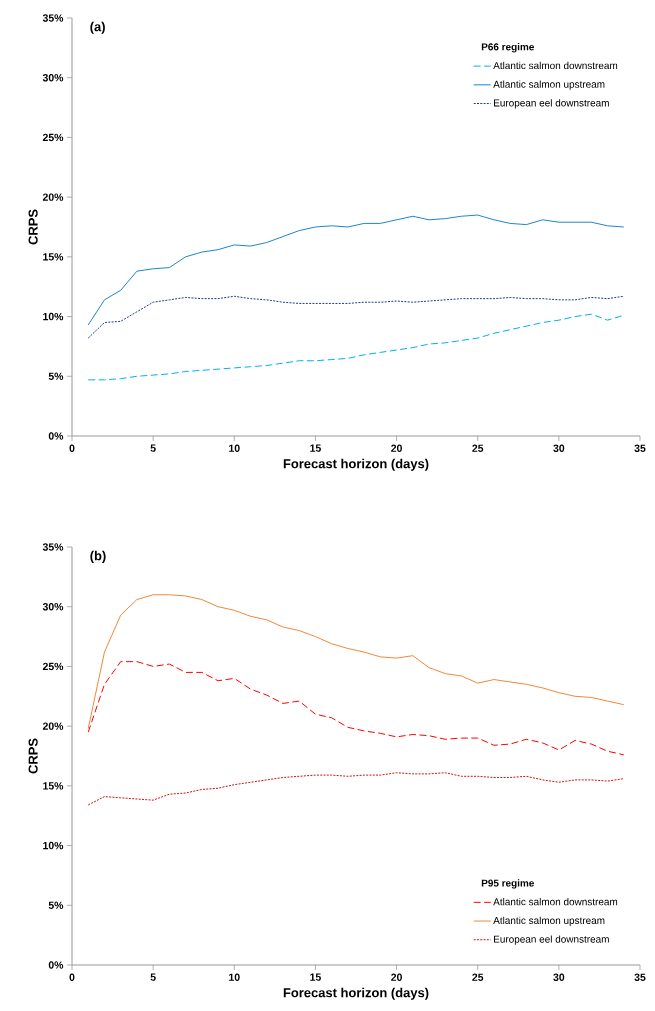 The image size is (655, 1011). I want to click on chart-title: (b), so click(98, 556).